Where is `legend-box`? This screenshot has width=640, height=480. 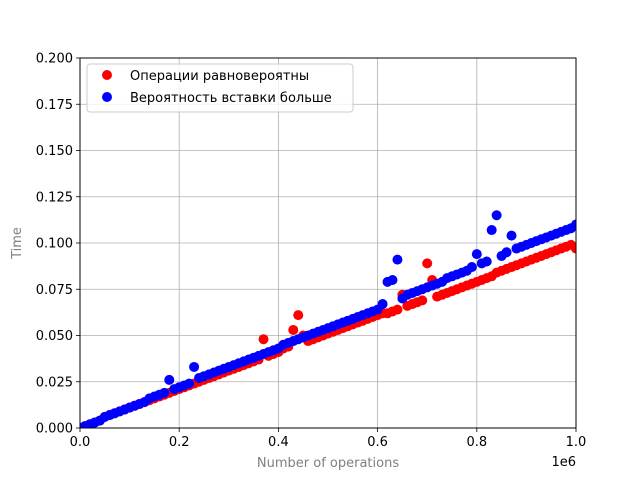 legend-box is located at coordinates (220, 88).